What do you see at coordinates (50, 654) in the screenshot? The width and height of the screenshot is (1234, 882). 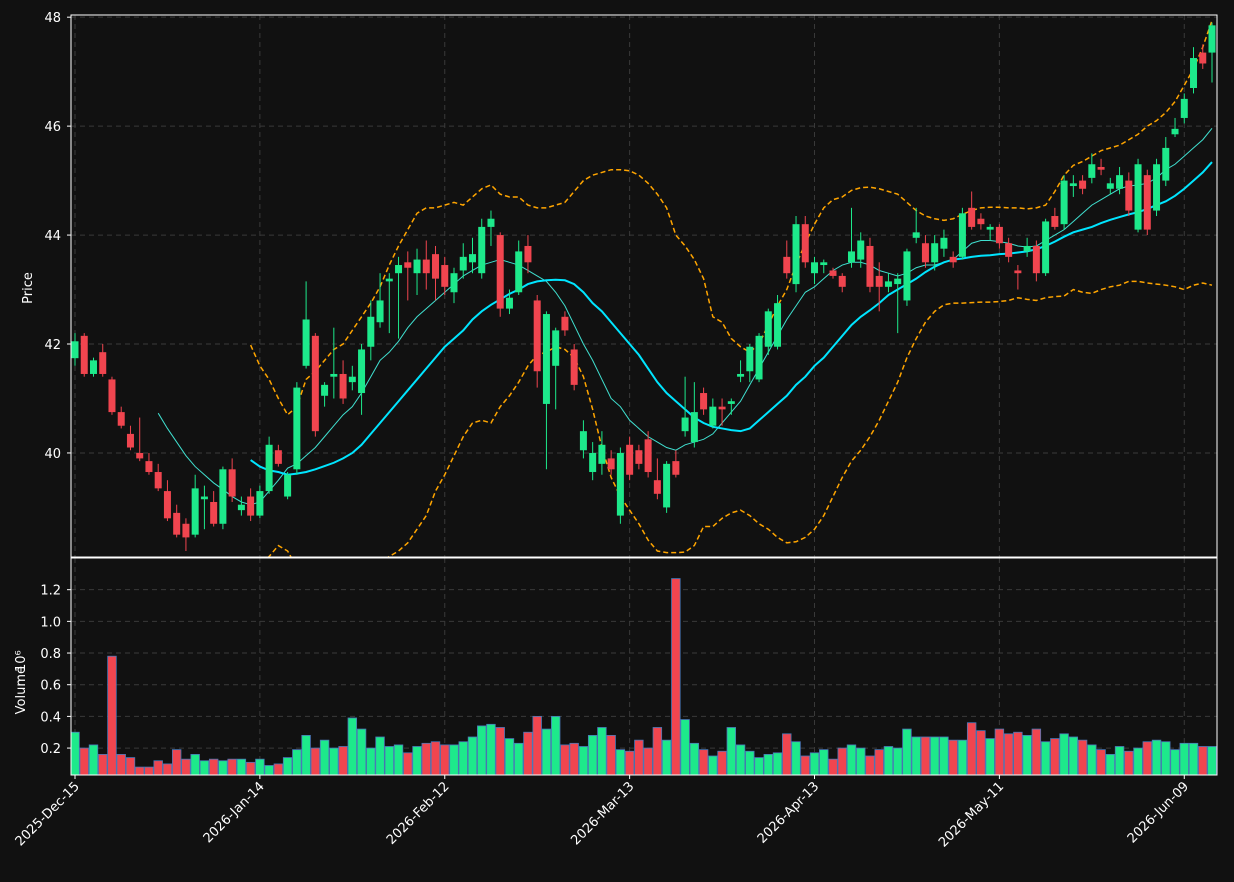 I see `volume-tick-label: 0.8` at bounding box center [50, 654].